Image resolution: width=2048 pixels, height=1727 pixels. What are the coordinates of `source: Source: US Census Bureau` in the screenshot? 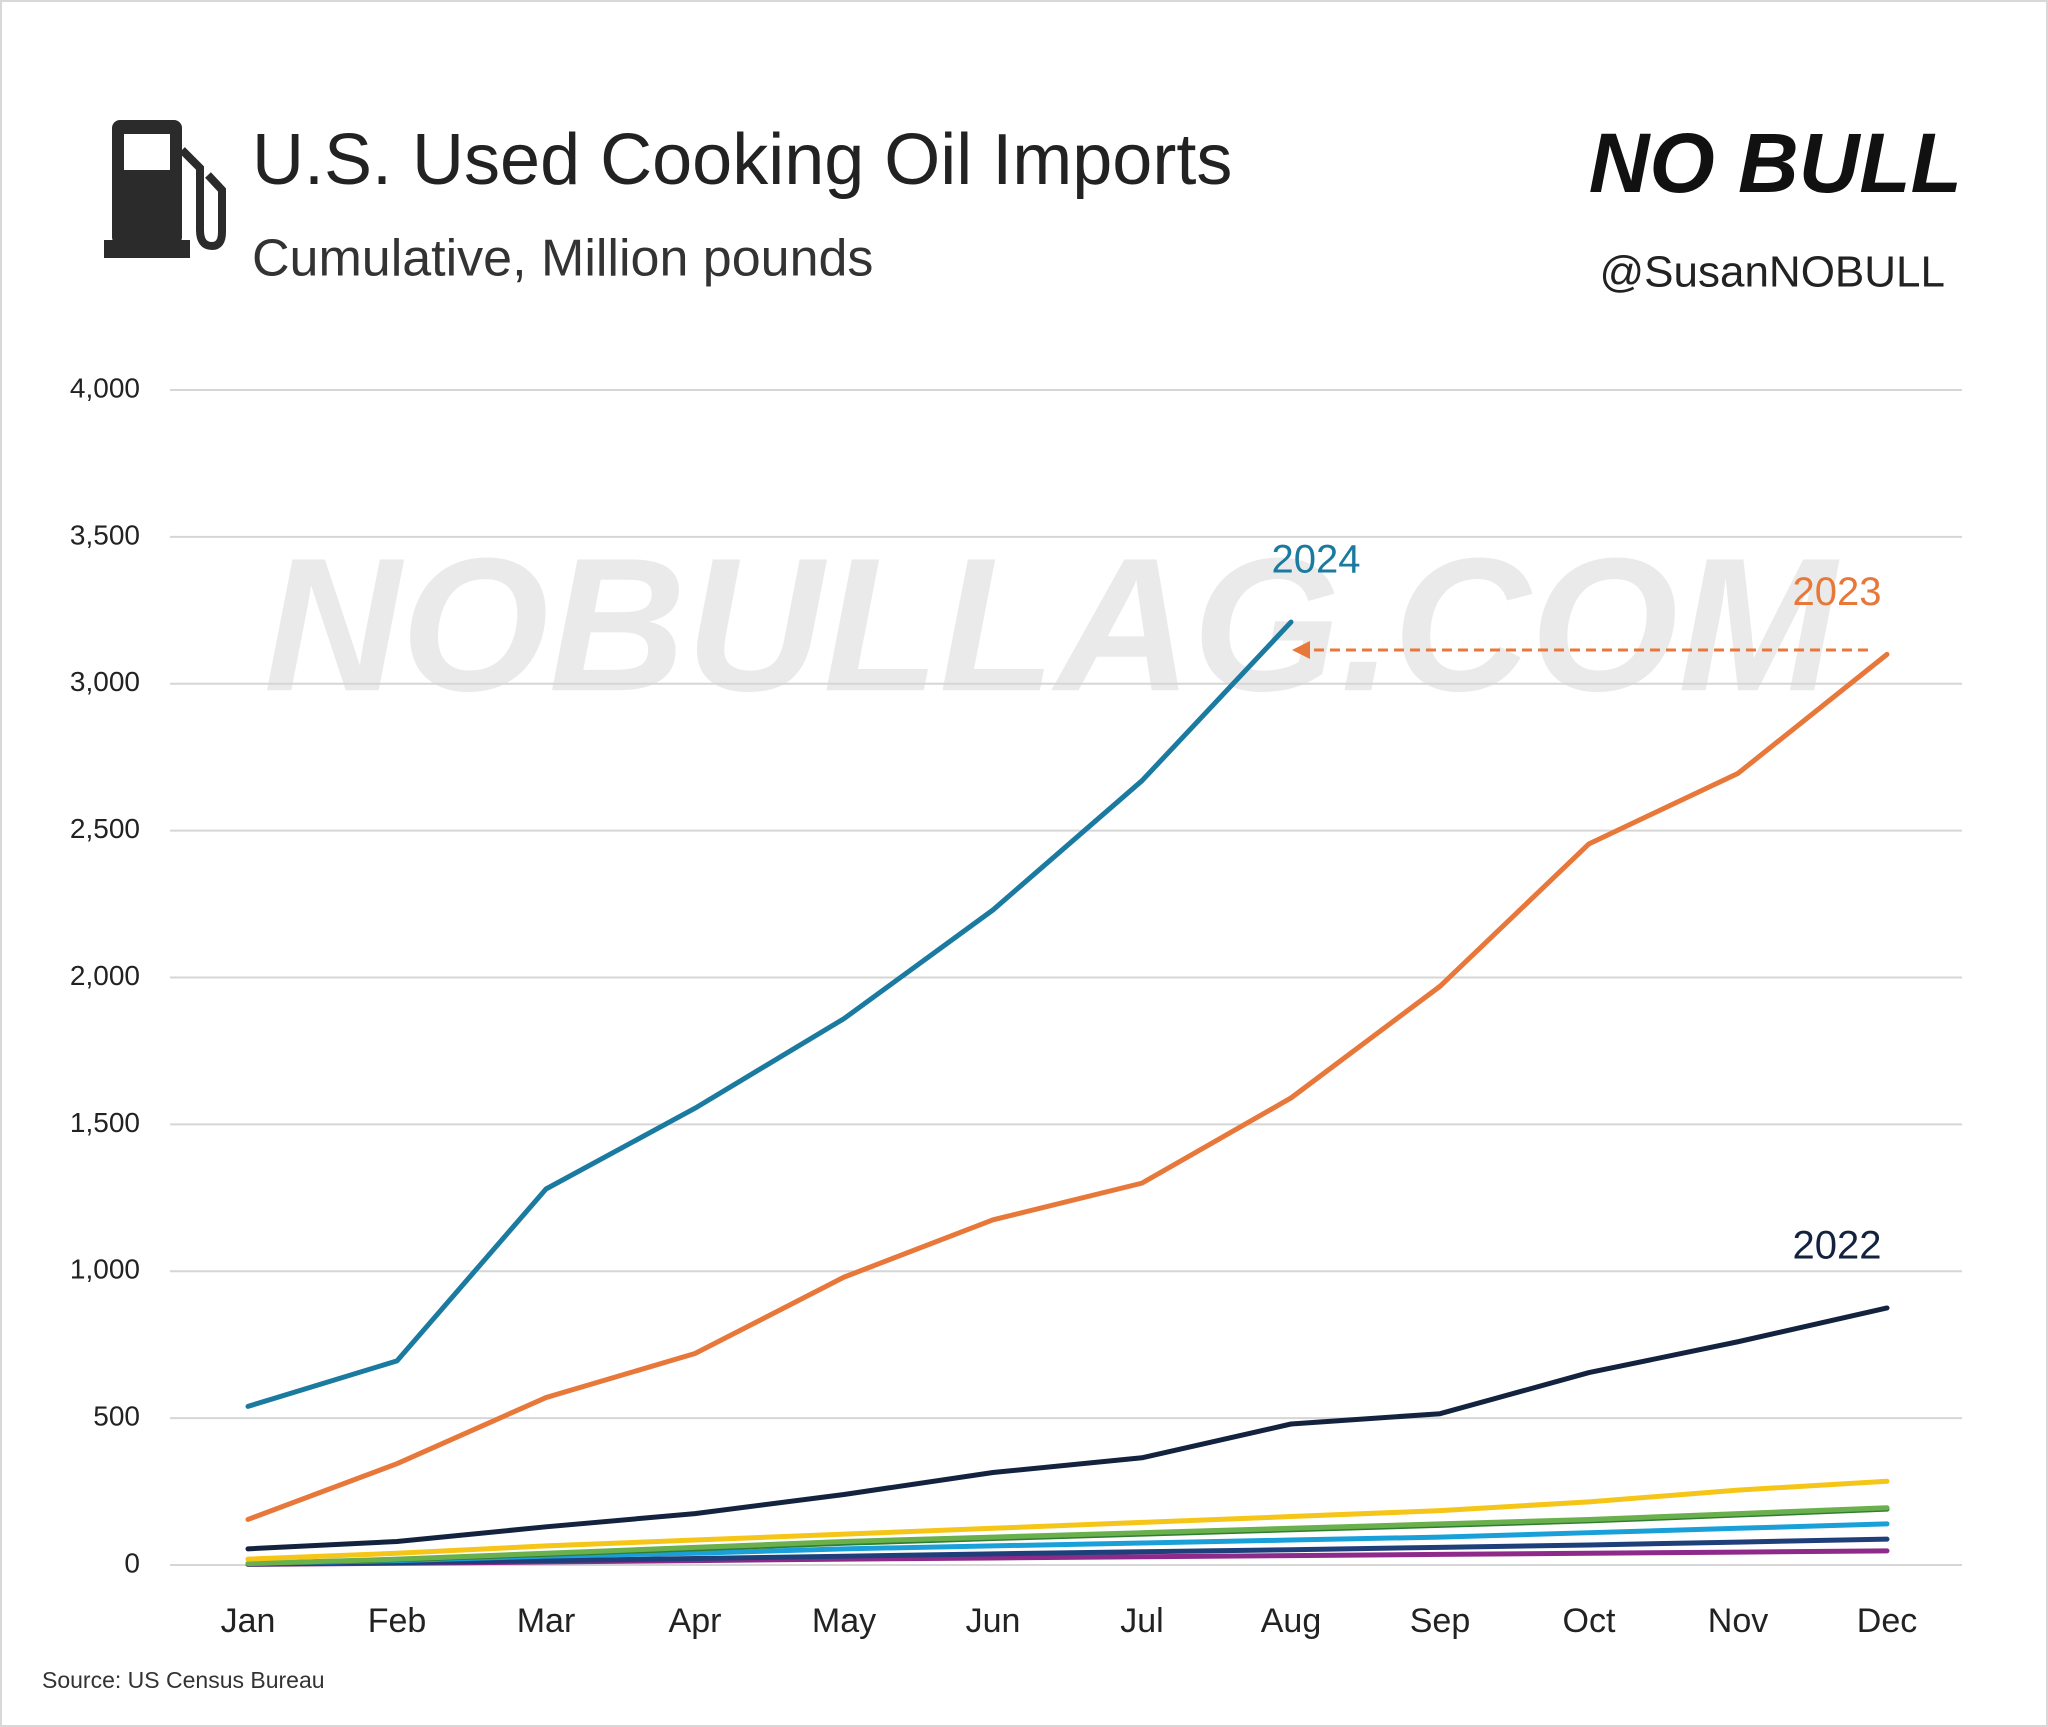 It's located at (183, 1680).